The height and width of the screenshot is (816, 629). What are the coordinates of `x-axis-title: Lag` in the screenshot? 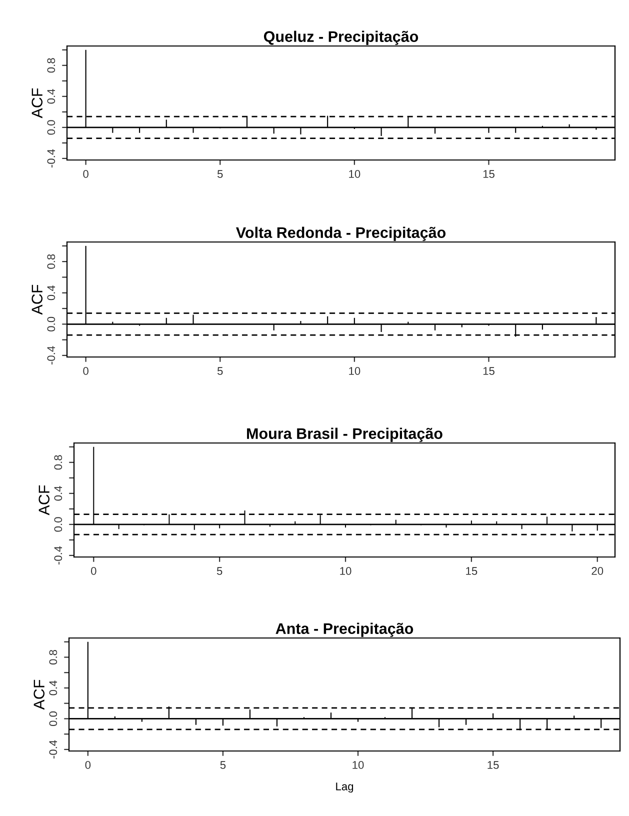 It's located at (345, 787).